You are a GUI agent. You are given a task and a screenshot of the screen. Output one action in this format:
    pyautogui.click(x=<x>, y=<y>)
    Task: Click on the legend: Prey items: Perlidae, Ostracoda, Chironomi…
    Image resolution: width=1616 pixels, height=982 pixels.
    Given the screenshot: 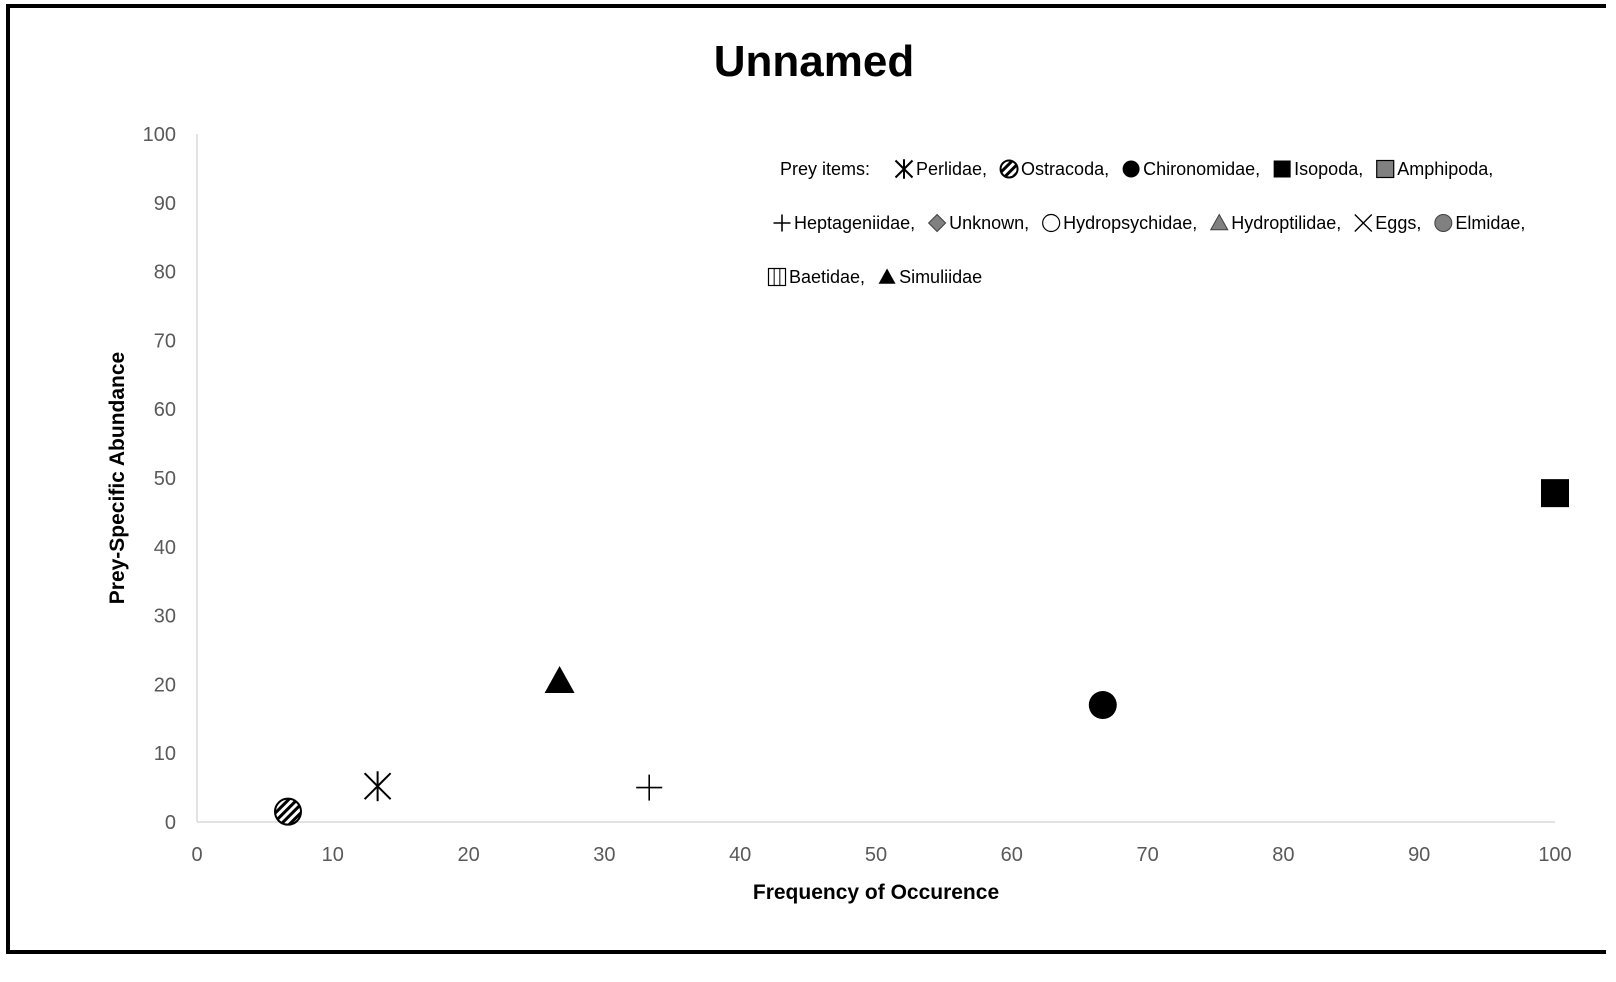 What is the action you would take?
    pyautogui.click(x=1146, y=223)
    